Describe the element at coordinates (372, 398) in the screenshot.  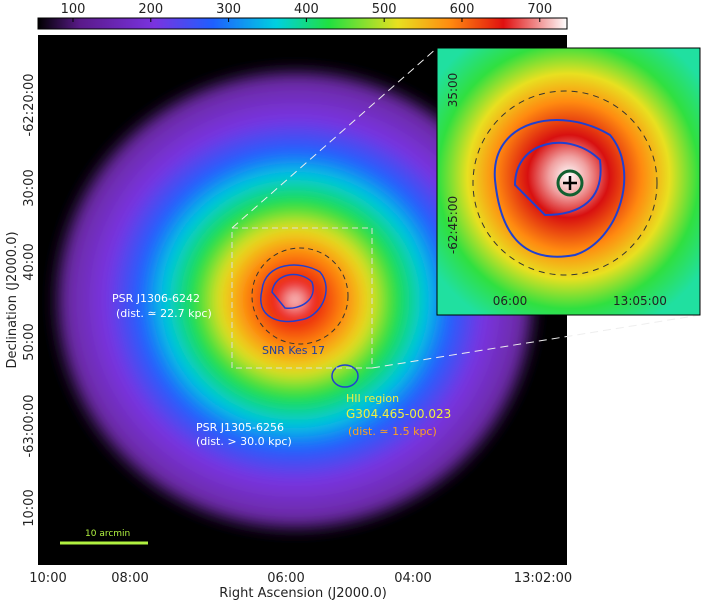
I see `annotation: HII region` at that location.